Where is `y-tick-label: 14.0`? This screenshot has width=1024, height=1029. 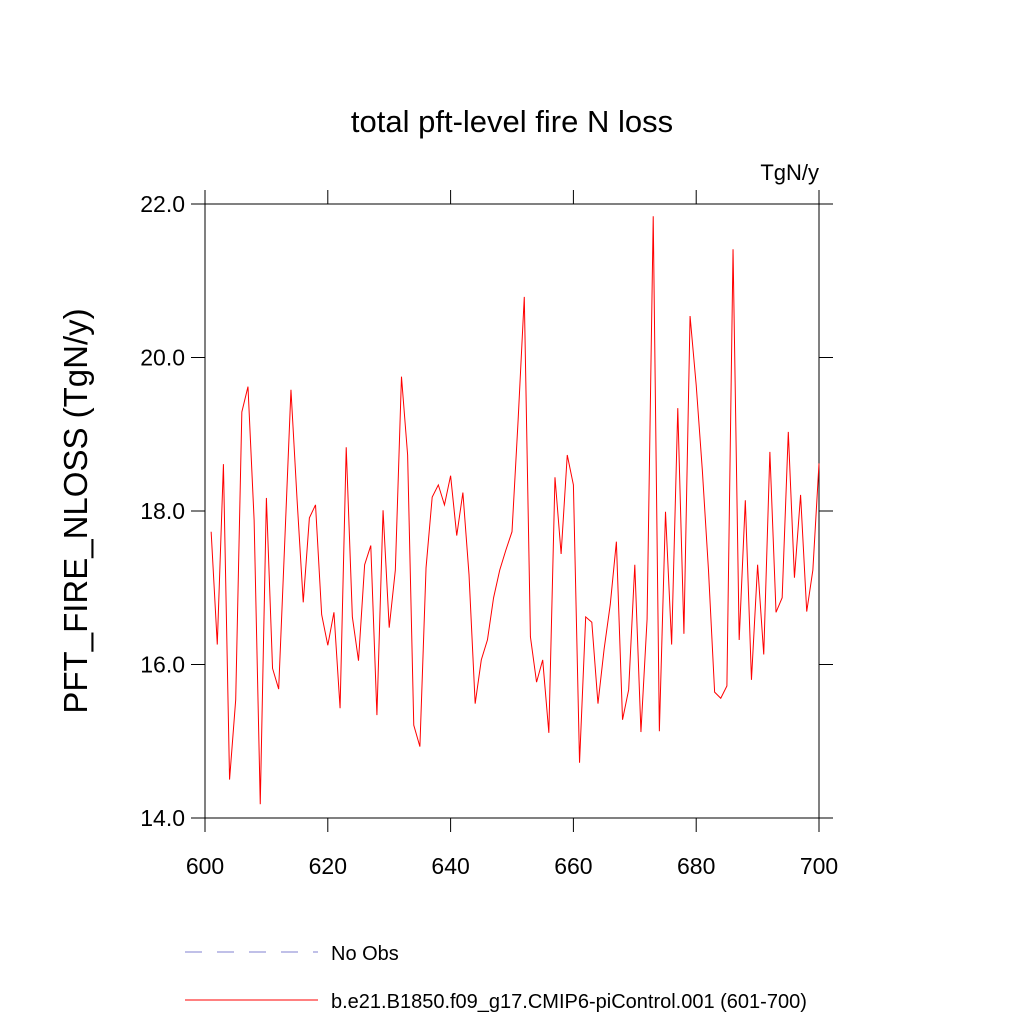 y-tick-label: 14.0 is located at coordinates (162, 818).